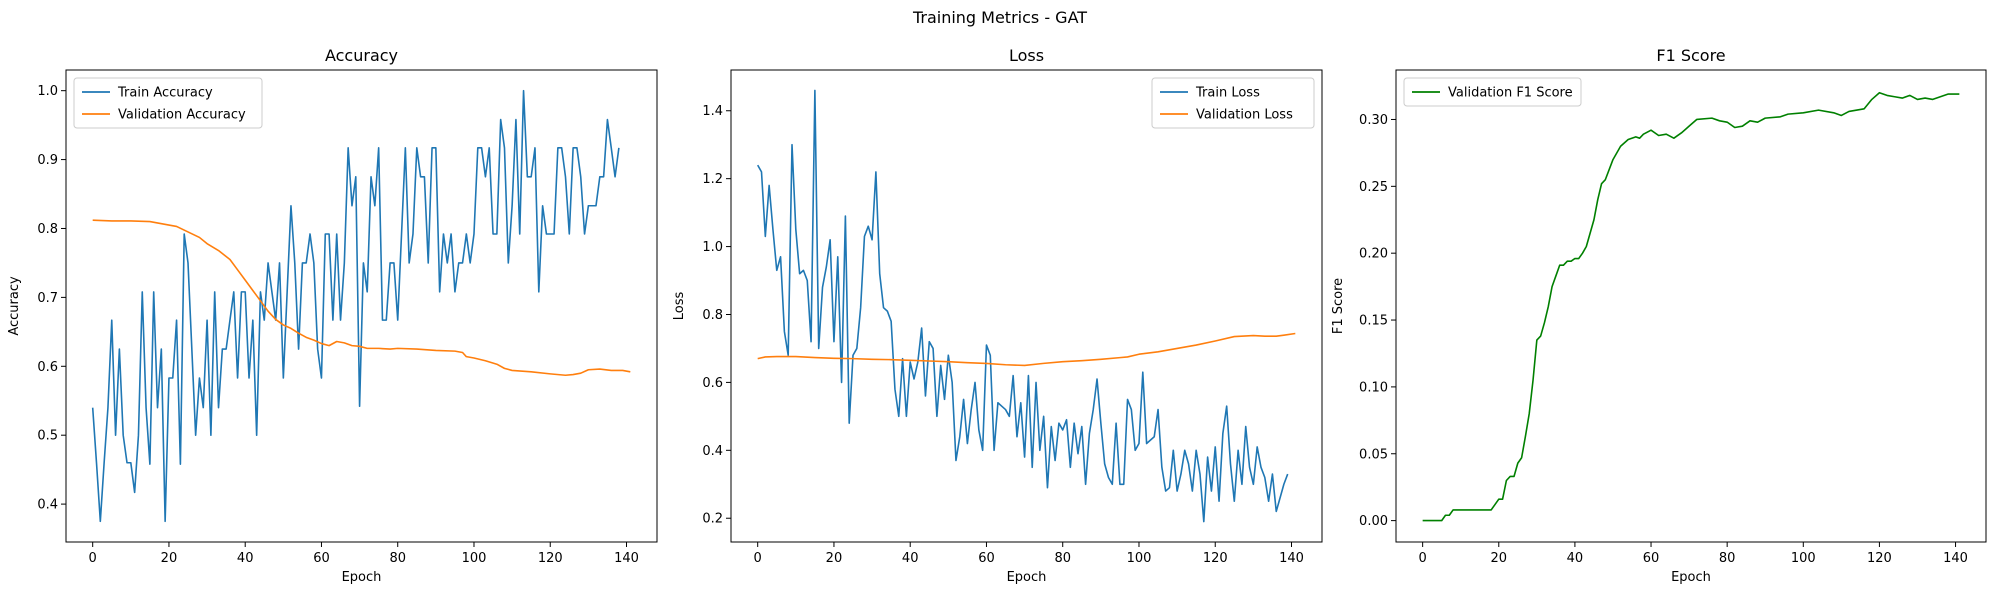  I want to click on loss-ytick-label: 1.4, so click(712, 111).